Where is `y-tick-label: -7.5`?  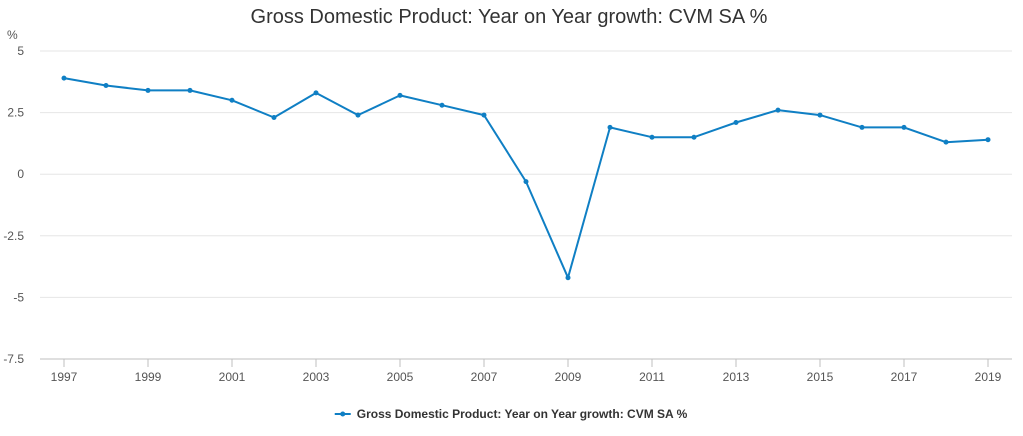
y-tick-label: -7.5 is located at coordinates (13, 359).